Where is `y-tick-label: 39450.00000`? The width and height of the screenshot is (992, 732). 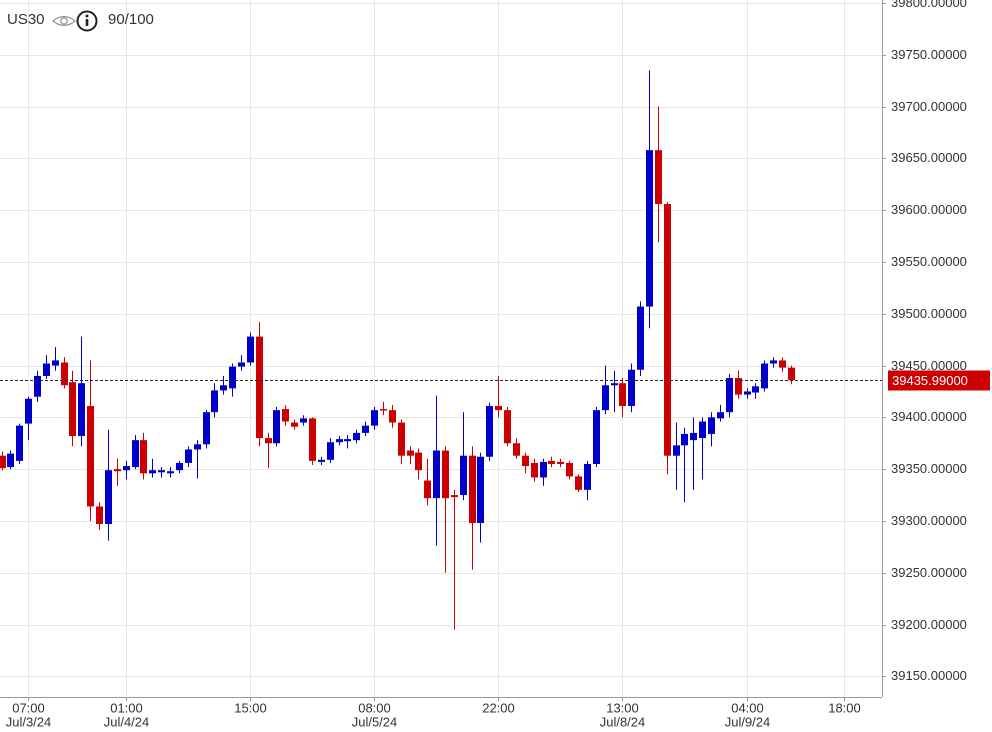 y-tick-label: 39450.00000 is located at coordinates (929, 365).